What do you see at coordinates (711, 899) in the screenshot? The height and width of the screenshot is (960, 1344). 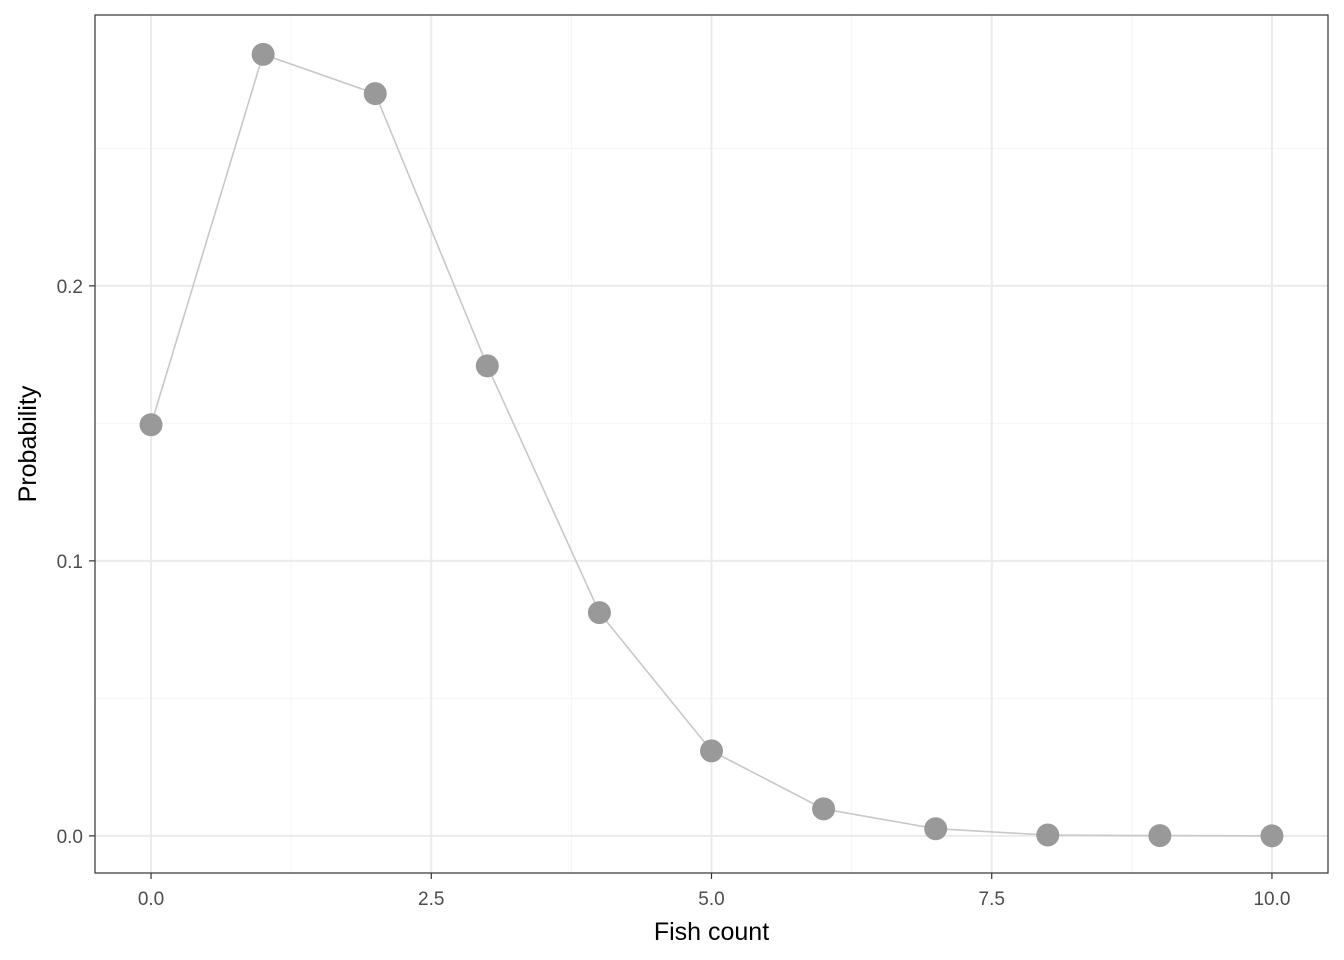 I see `x-tick-label: 5.0` at bounding box center [711, 899].